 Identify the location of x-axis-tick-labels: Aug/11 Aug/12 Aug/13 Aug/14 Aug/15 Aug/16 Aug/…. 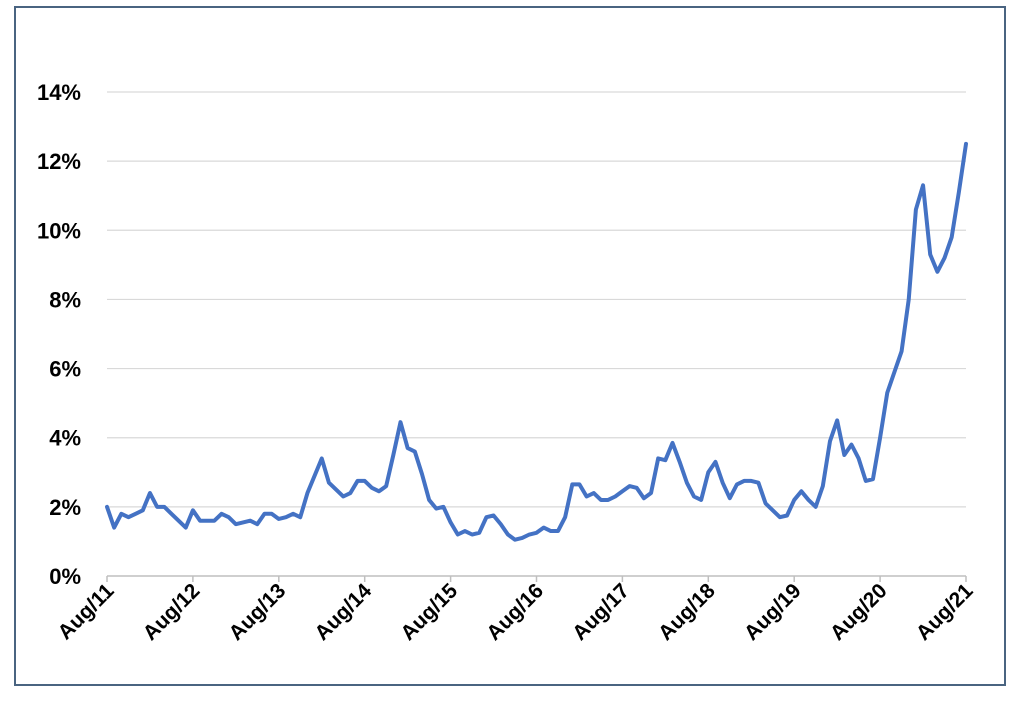
(516, 612).